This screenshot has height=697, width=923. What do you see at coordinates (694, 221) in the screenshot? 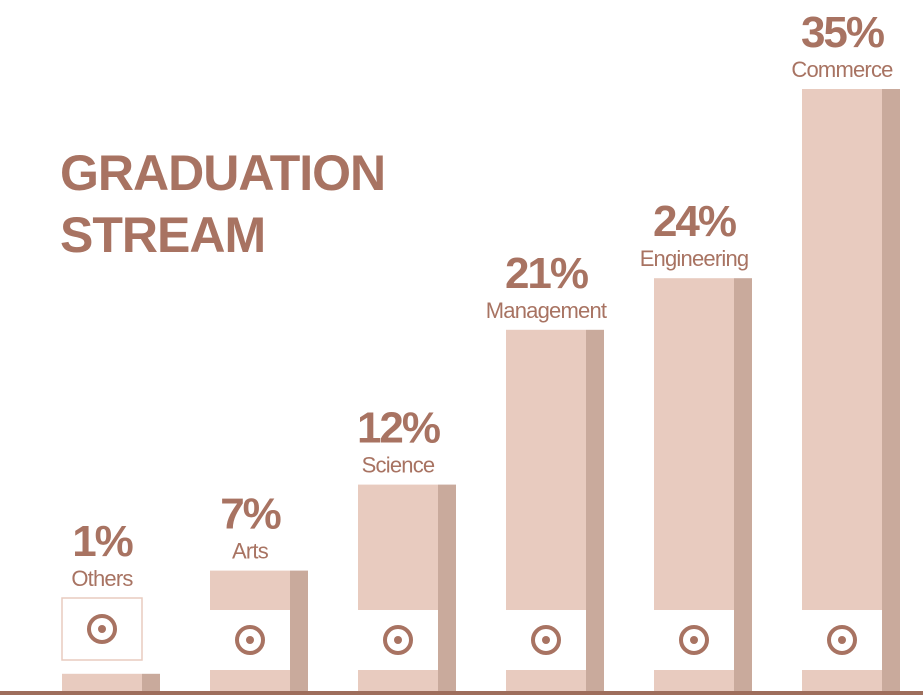
I see `value-label: 24%` at bounding box center [694, 221].